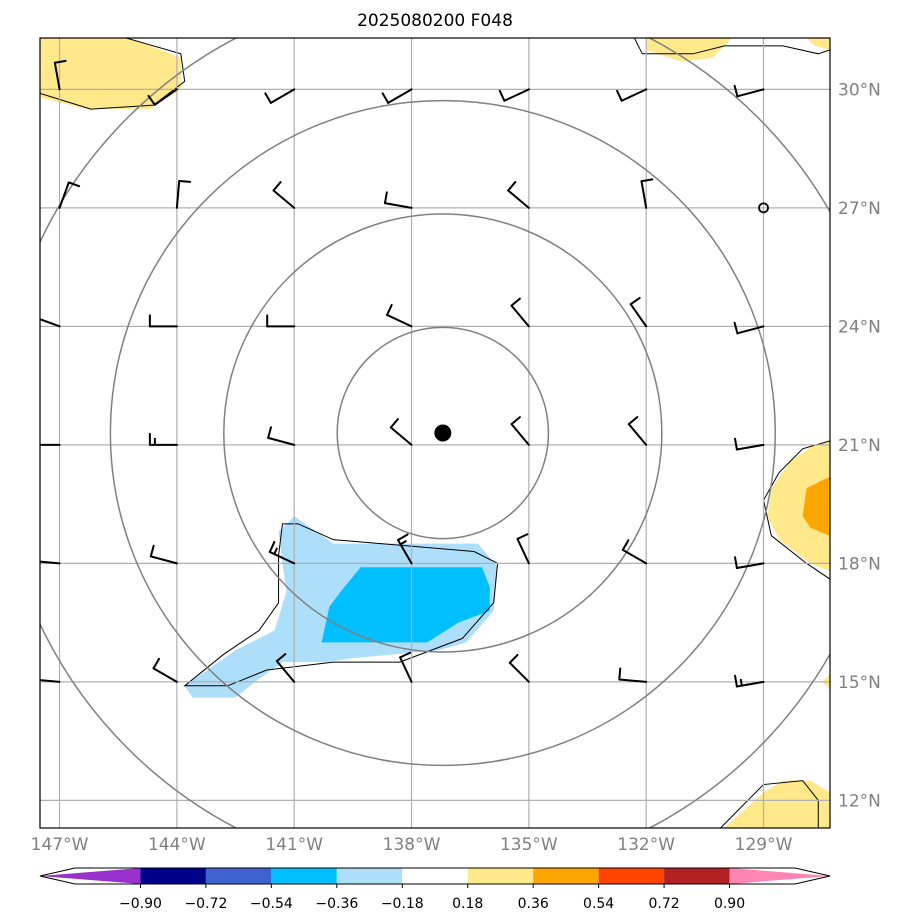 The image size is (900, 924). I want to click on lat-tick-label: 21°N, so click(859, 446).